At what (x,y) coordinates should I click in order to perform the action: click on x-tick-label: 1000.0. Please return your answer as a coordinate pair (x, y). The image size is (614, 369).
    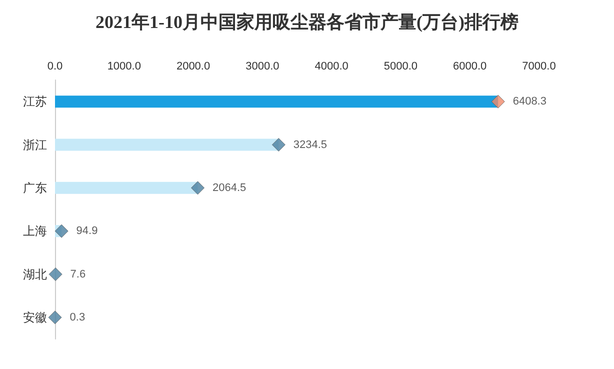
    Looking at the image, I should click on (124, 66).